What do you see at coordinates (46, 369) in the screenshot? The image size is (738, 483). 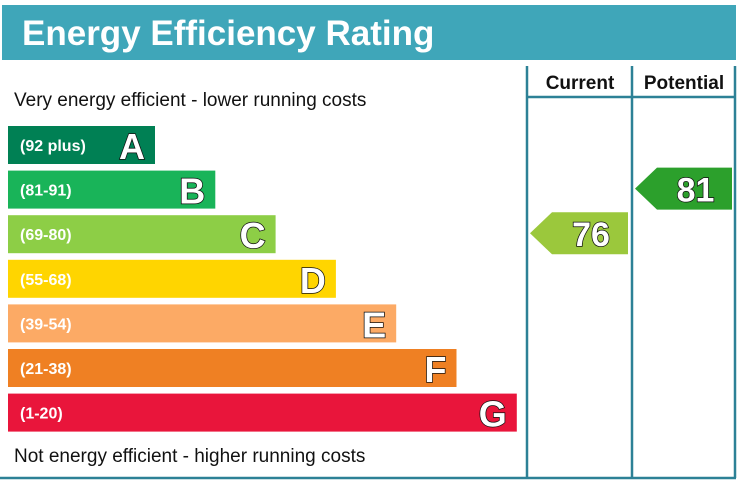 I see `band-range: (21-38)` at bounding box center [46, 369].